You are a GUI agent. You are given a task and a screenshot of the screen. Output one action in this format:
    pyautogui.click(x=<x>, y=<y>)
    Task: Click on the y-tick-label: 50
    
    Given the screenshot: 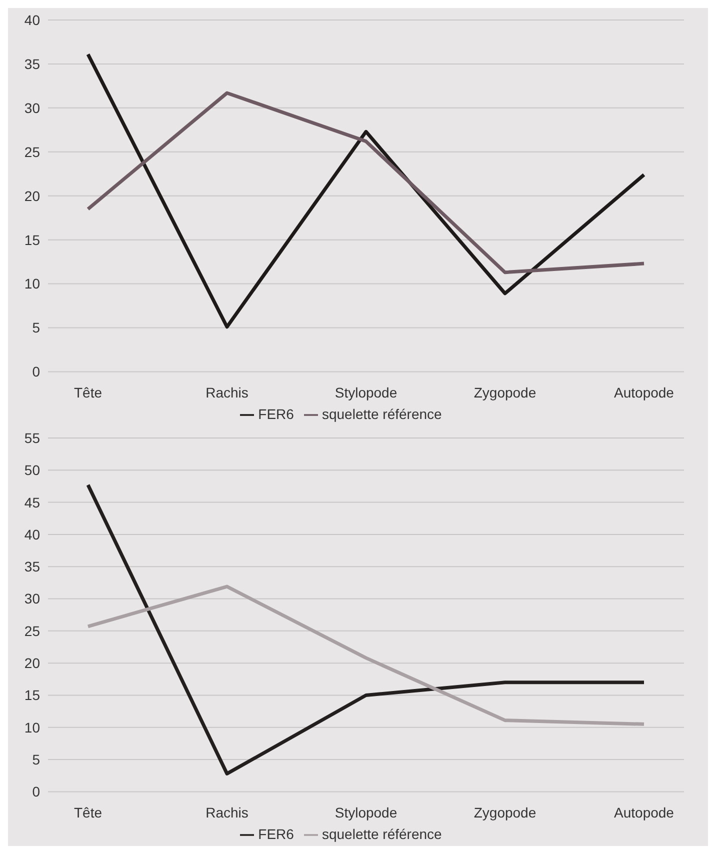 What is the action you would take?
    pyautogui.click(x=32, y=470)
    